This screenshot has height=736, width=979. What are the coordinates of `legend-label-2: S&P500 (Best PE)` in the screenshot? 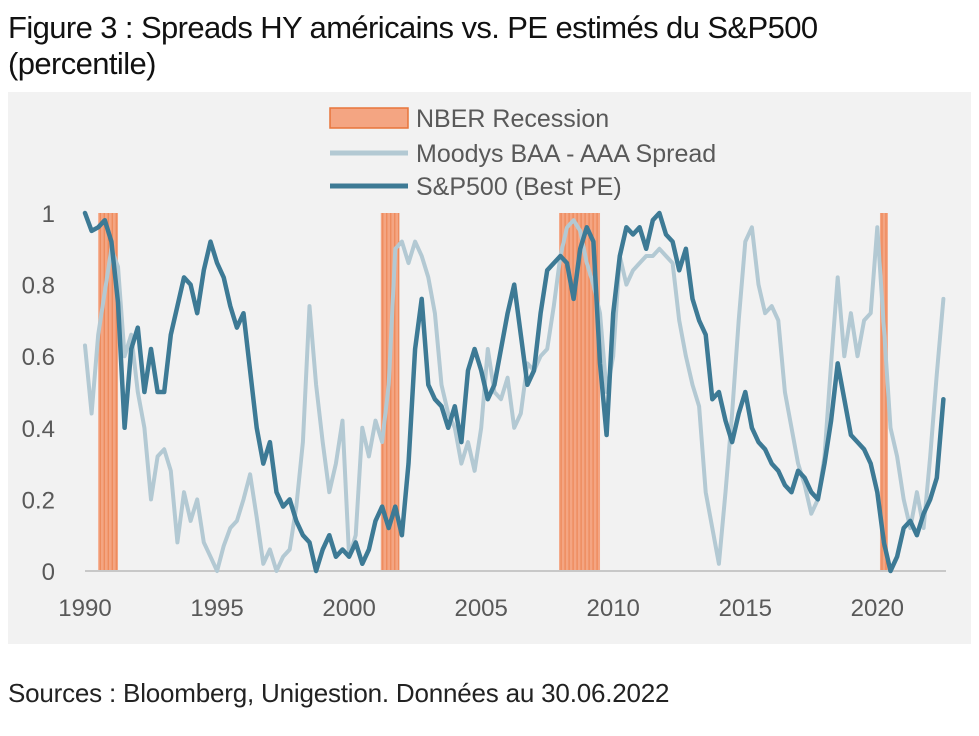 It's located at (519, 187).